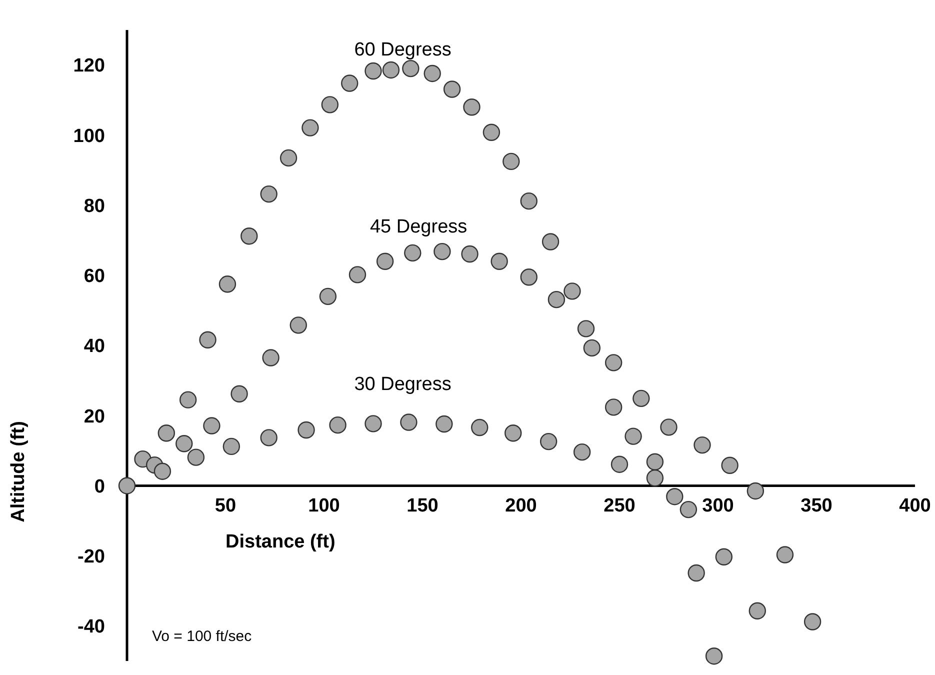  I want to click on x-tick-label: 200, so click(521, 506).